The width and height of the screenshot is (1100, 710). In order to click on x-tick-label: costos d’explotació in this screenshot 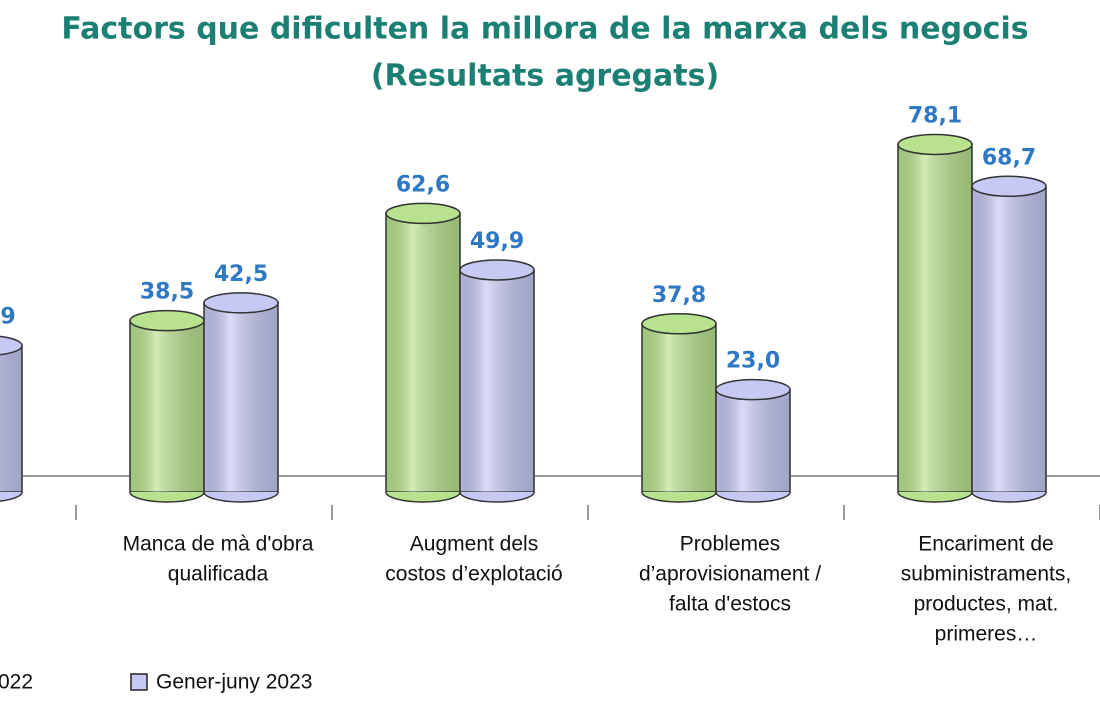, I will do `click(473, 574)`.